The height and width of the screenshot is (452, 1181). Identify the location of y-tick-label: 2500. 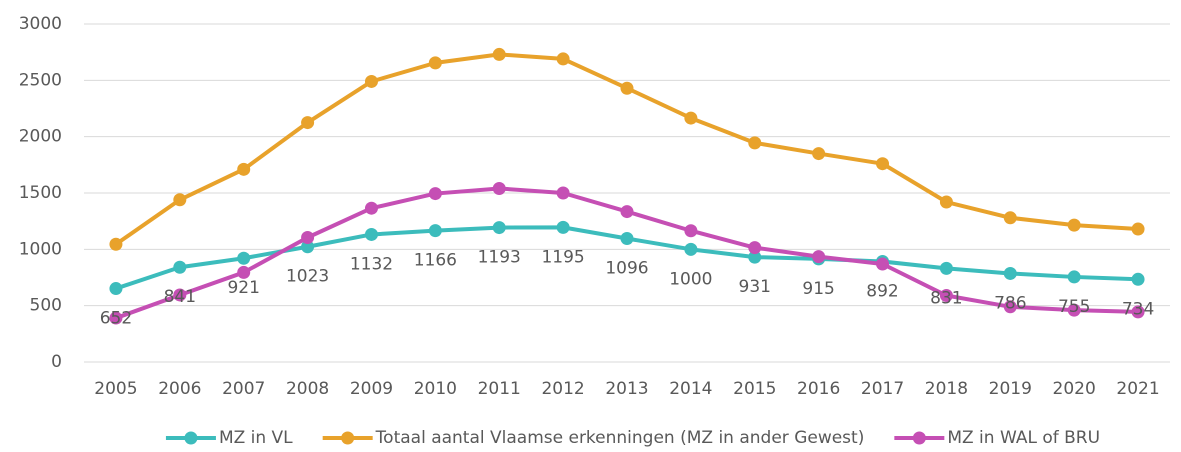
(40, 80).